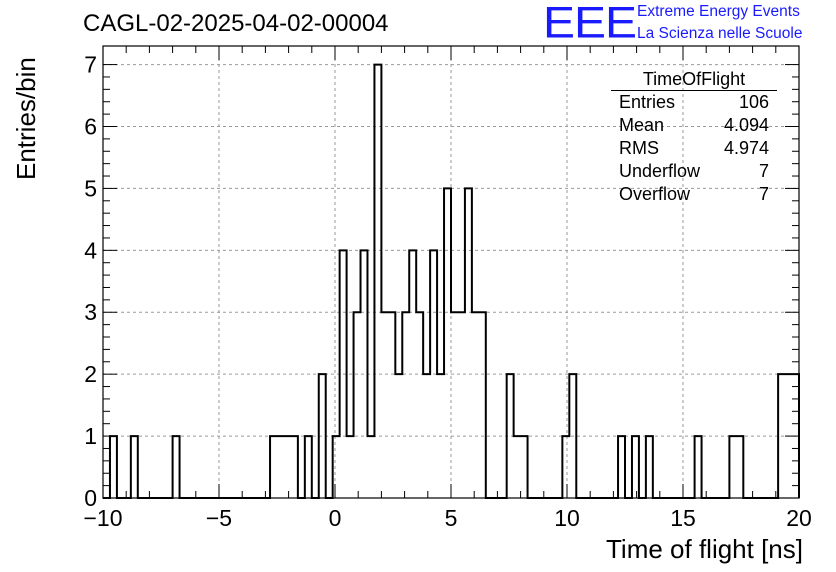 The image size is (836, 572). I want to click on stats-row: Mean 4.094, so click(694, 125).